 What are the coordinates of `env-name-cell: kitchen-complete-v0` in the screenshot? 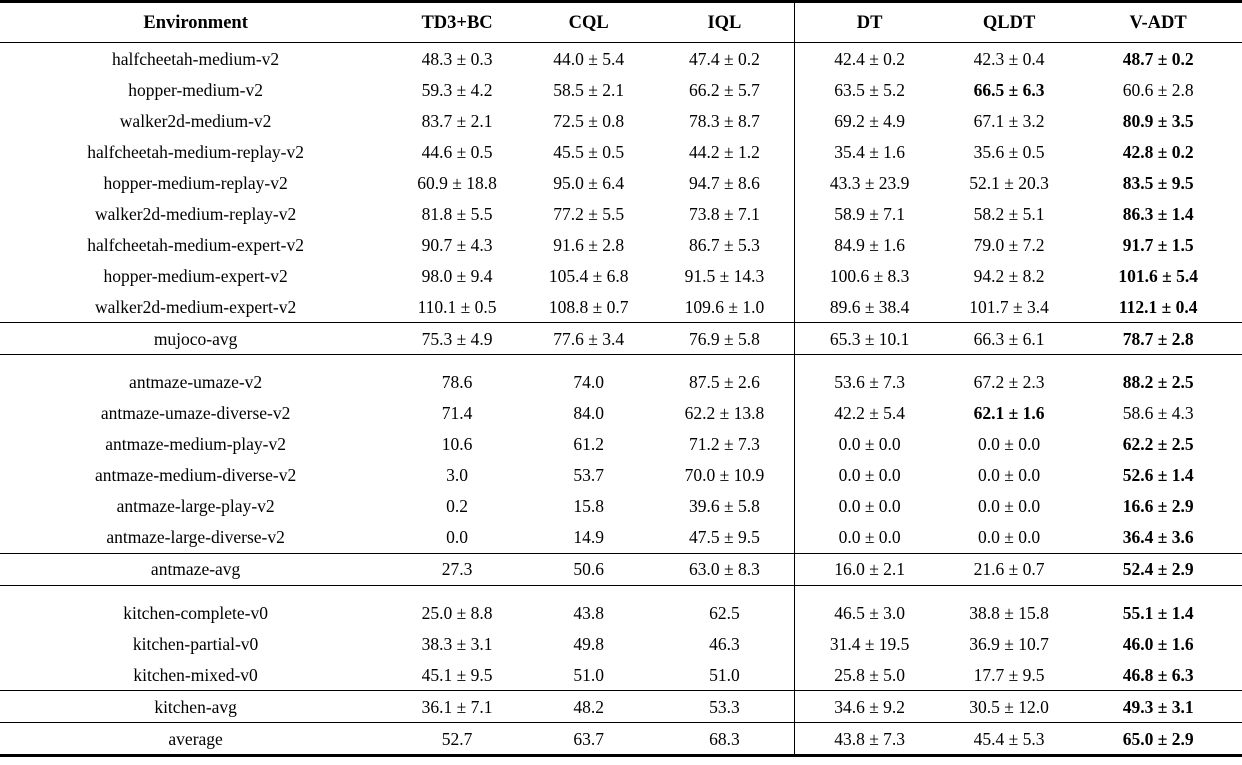 It's located at (196, 612).